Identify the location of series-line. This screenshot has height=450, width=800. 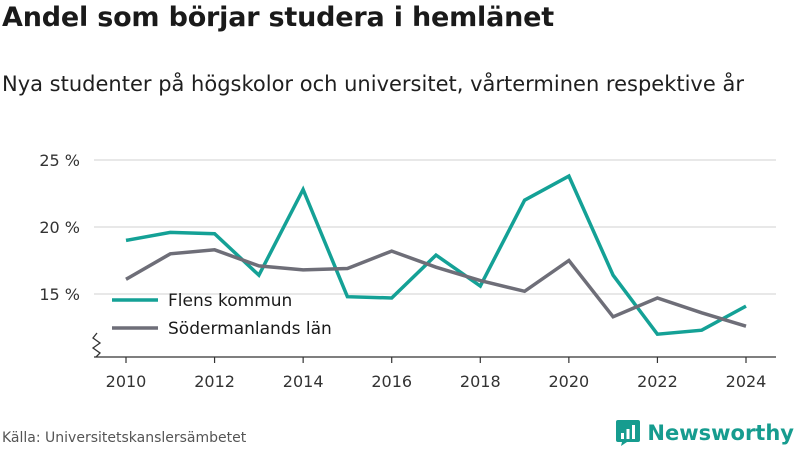
(436, 288).